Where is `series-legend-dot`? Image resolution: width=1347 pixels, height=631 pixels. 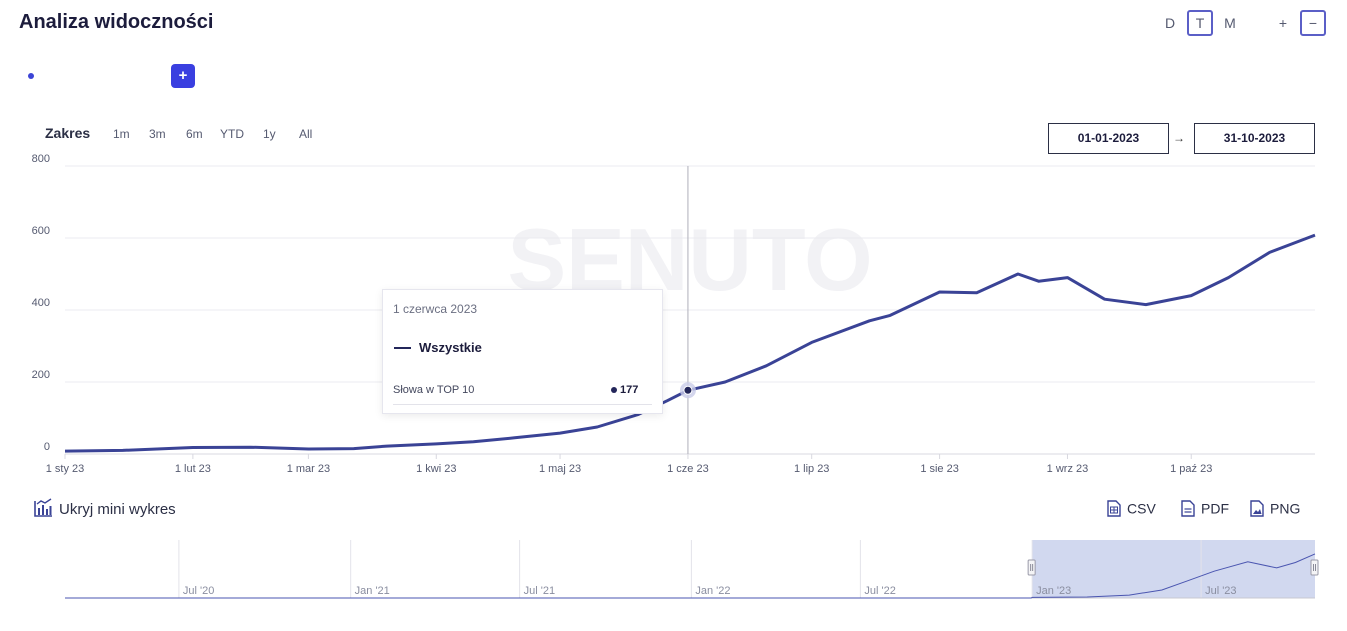 series-legend-dot is located at coordinates (31, 76).